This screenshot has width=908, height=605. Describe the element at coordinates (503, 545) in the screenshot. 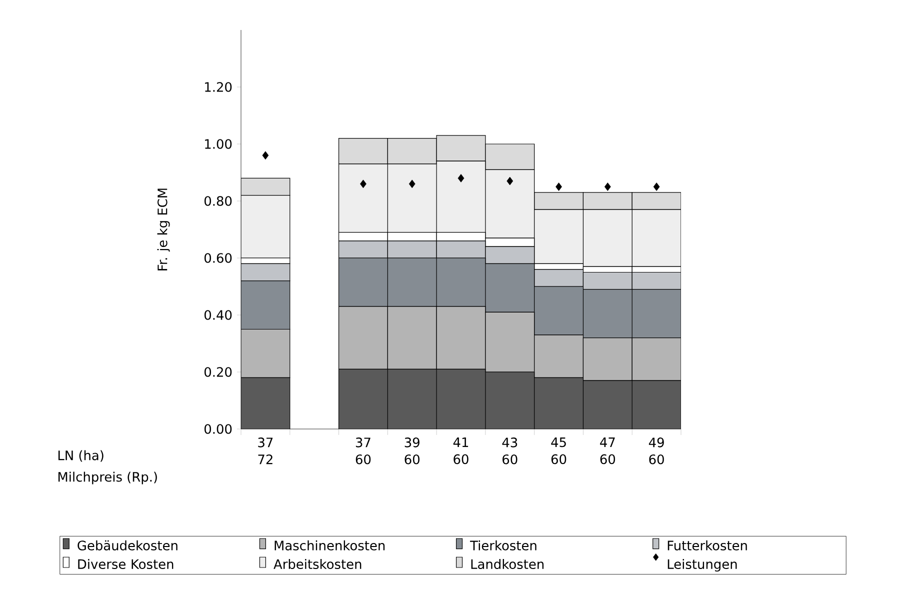

I see `legend-label: Tierkosten` at that location.